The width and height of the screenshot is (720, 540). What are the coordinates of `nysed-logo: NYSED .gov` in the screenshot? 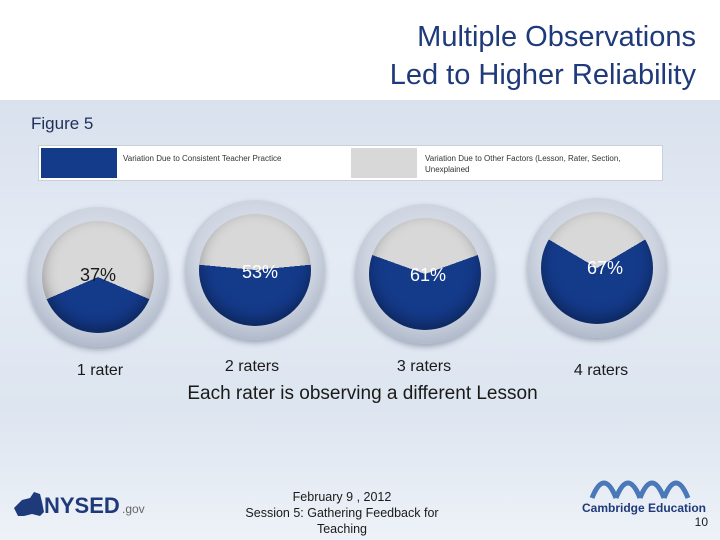 It's located at (79, 505).